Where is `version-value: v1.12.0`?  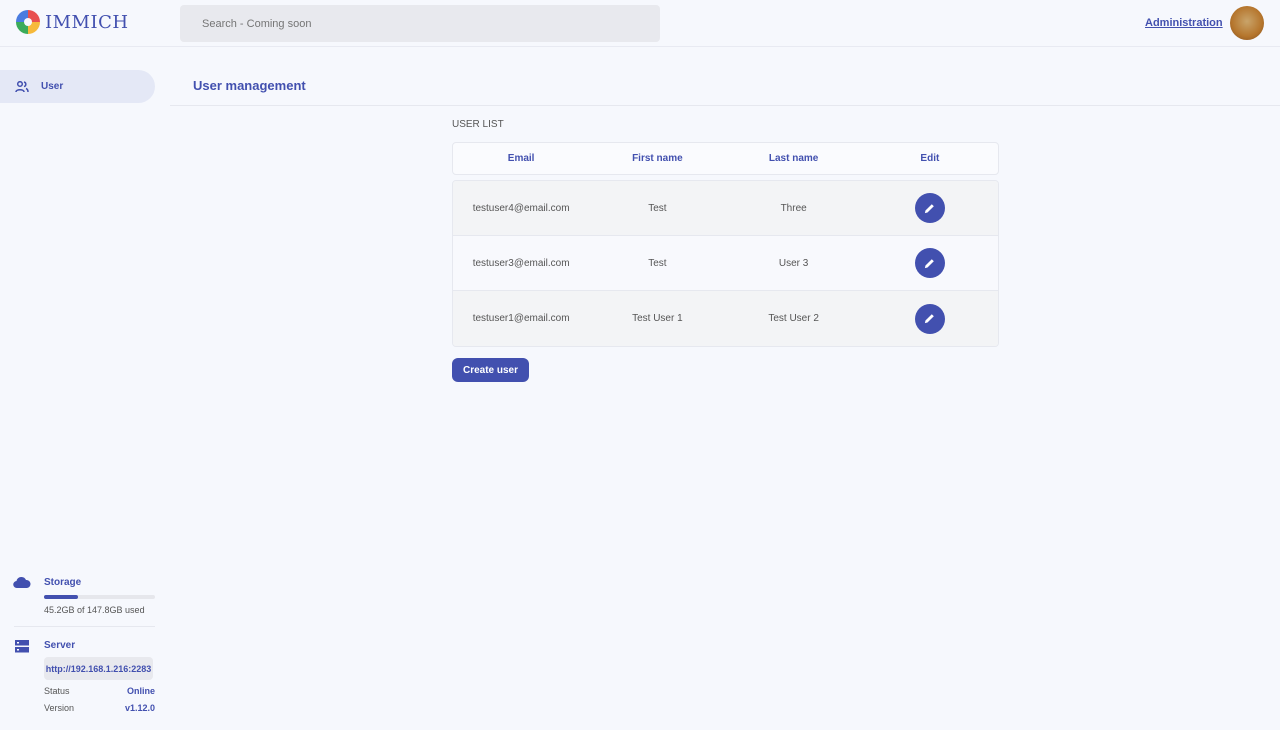 version-value: v1.12.0 is located at coordinates (139, 708).